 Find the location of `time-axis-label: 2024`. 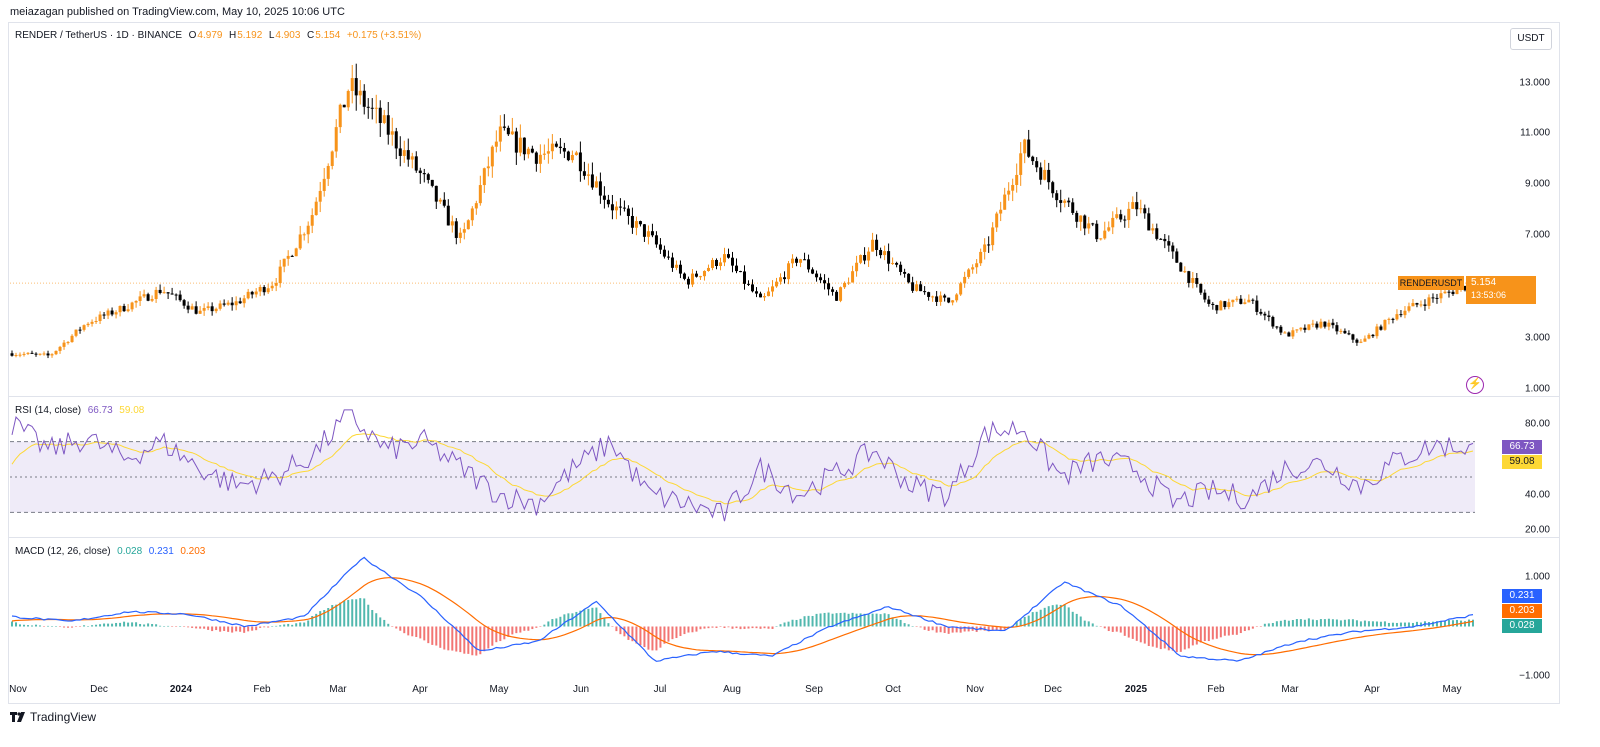

time-axis-label: 2024 is located at coordinates (181, 689).